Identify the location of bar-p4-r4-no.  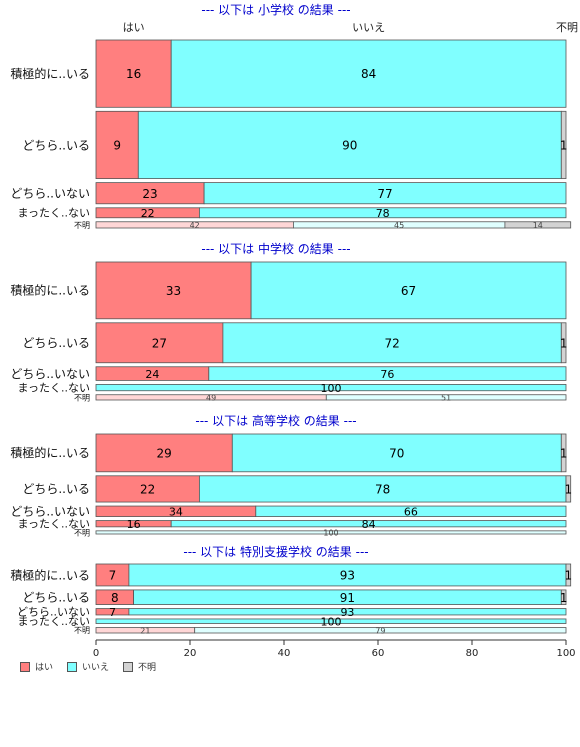
(331, 621).